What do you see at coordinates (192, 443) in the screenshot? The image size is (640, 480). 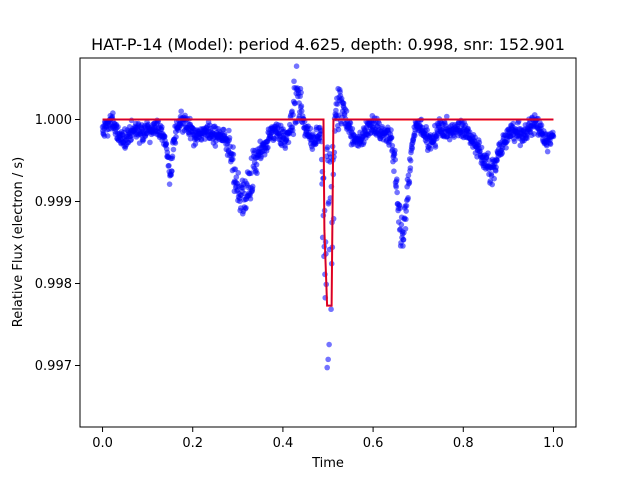 I see `x-tick-label: 0.2` at bounding box center [192, 443].